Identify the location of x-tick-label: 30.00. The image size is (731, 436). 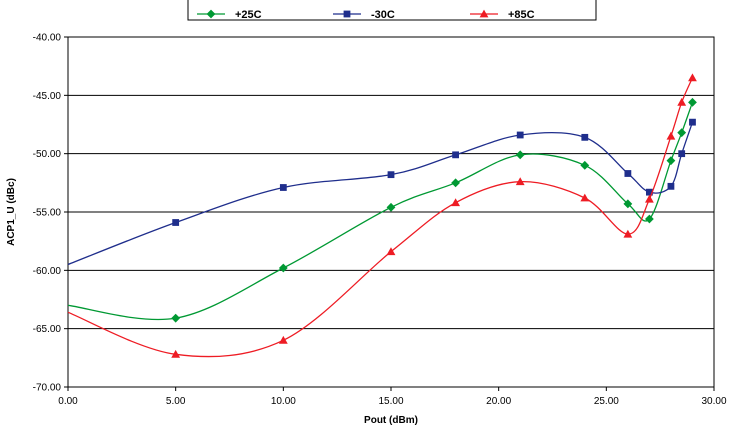
(713, 401).